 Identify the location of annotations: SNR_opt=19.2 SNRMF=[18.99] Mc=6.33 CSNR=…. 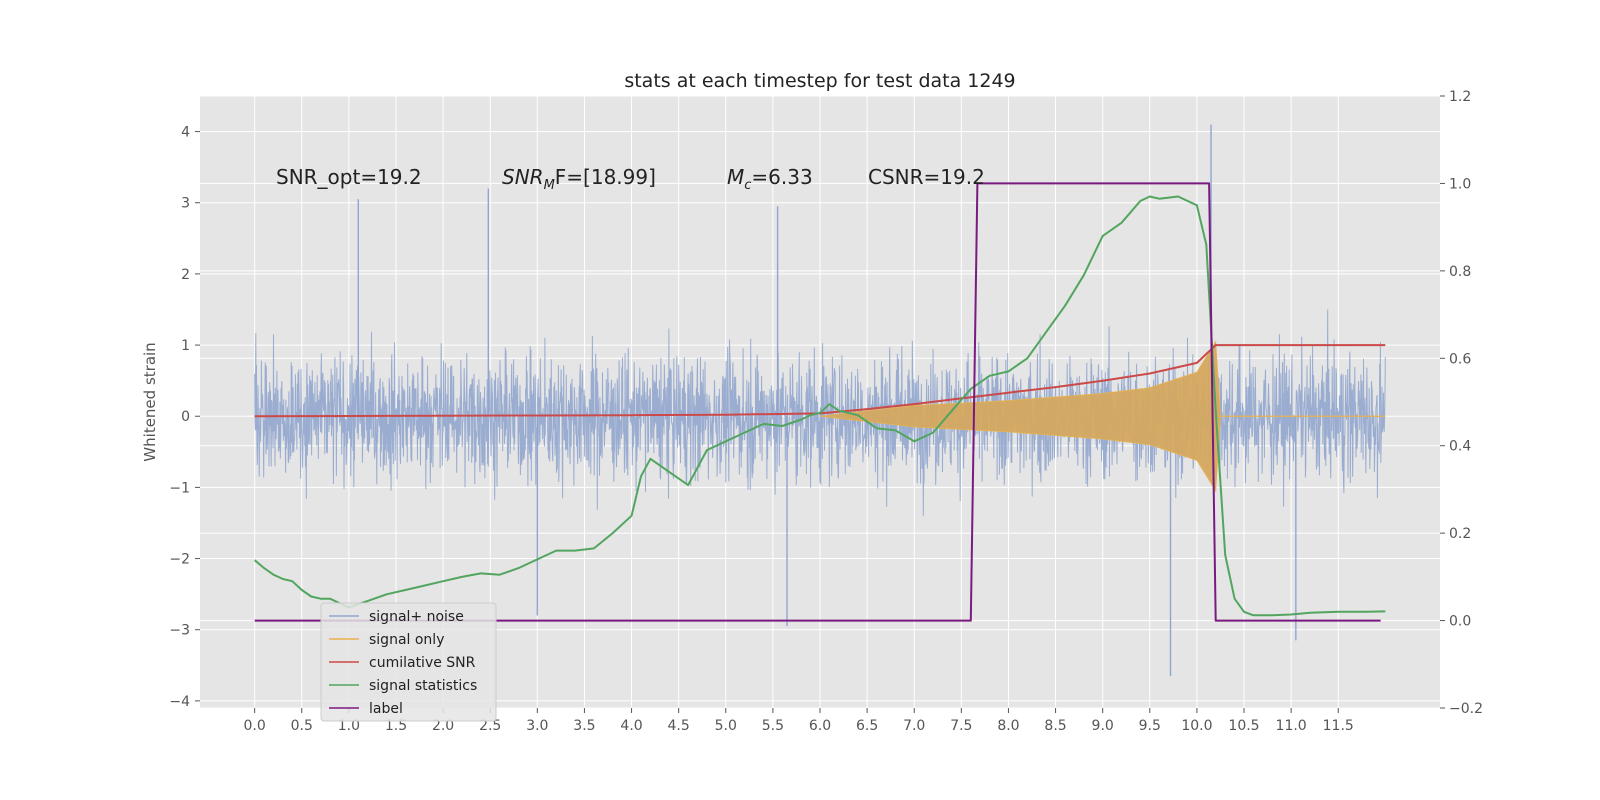
(630, 179).